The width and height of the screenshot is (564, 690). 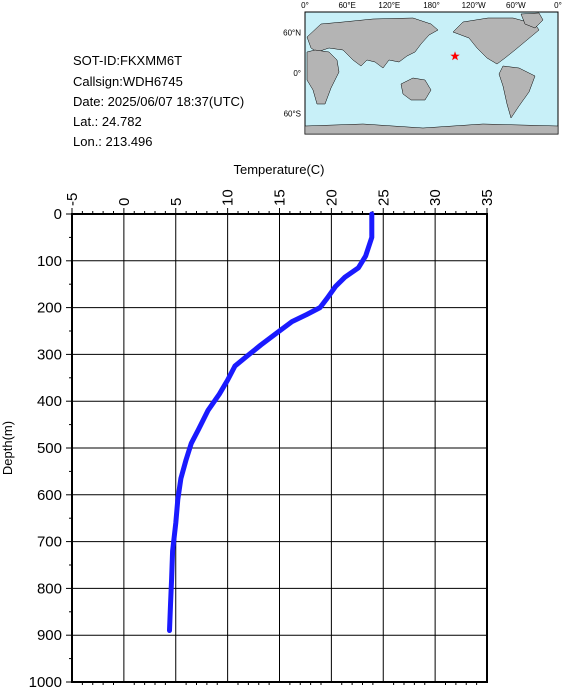 What do you see at coordinates (72, 199) in the screenshot?
I see `x-tick-label: -5` at bounding box center [72, 199].